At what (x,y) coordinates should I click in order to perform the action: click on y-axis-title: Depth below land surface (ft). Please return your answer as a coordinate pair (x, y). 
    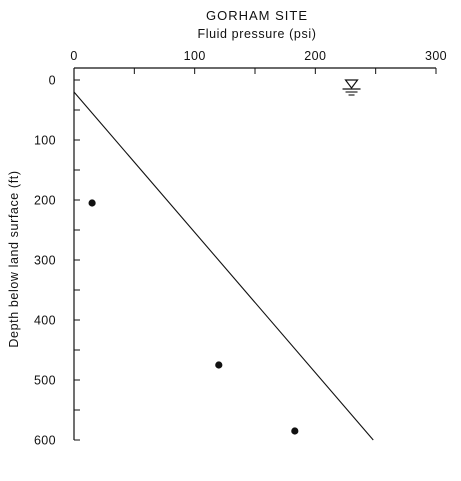
    Looking at the image, I should click on (14, 258).